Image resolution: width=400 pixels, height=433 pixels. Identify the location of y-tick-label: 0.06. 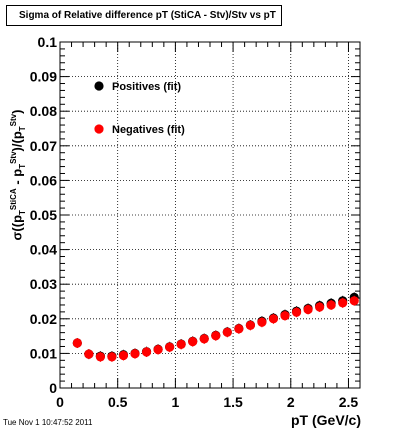
(43, 180).